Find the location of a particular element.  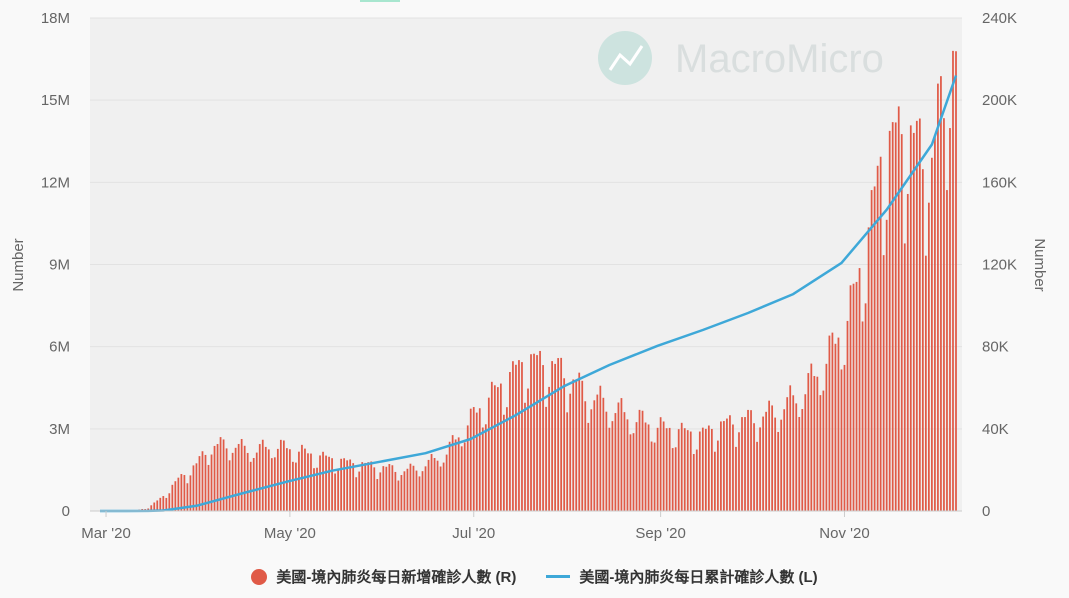

right-tick-label: 0 is located at coordinates (986, 511).